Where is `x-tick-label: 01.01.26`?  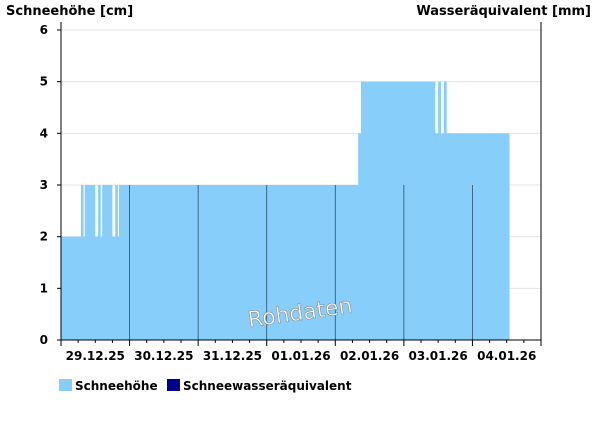 x-tick-label: 01.01.26 is located at coordinates (300, 356).